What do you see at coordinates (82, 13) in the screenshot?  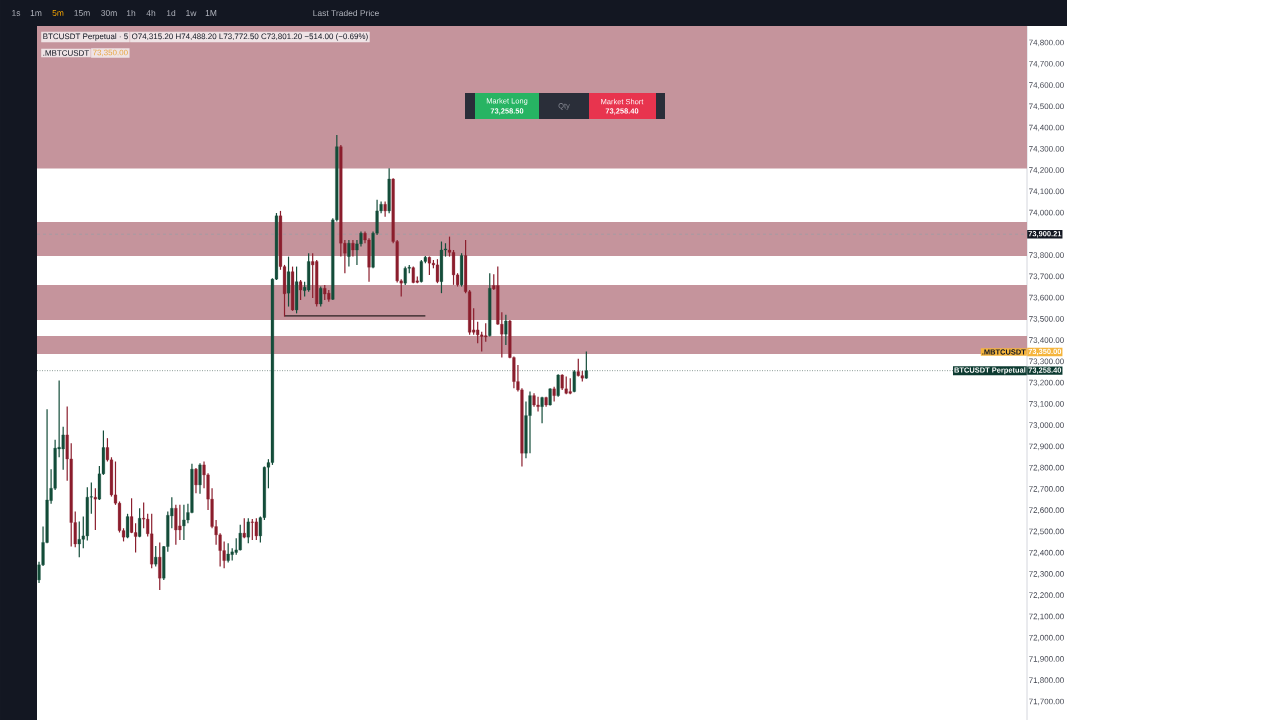 I see `text: 15m` at bounding box center [82, 13].